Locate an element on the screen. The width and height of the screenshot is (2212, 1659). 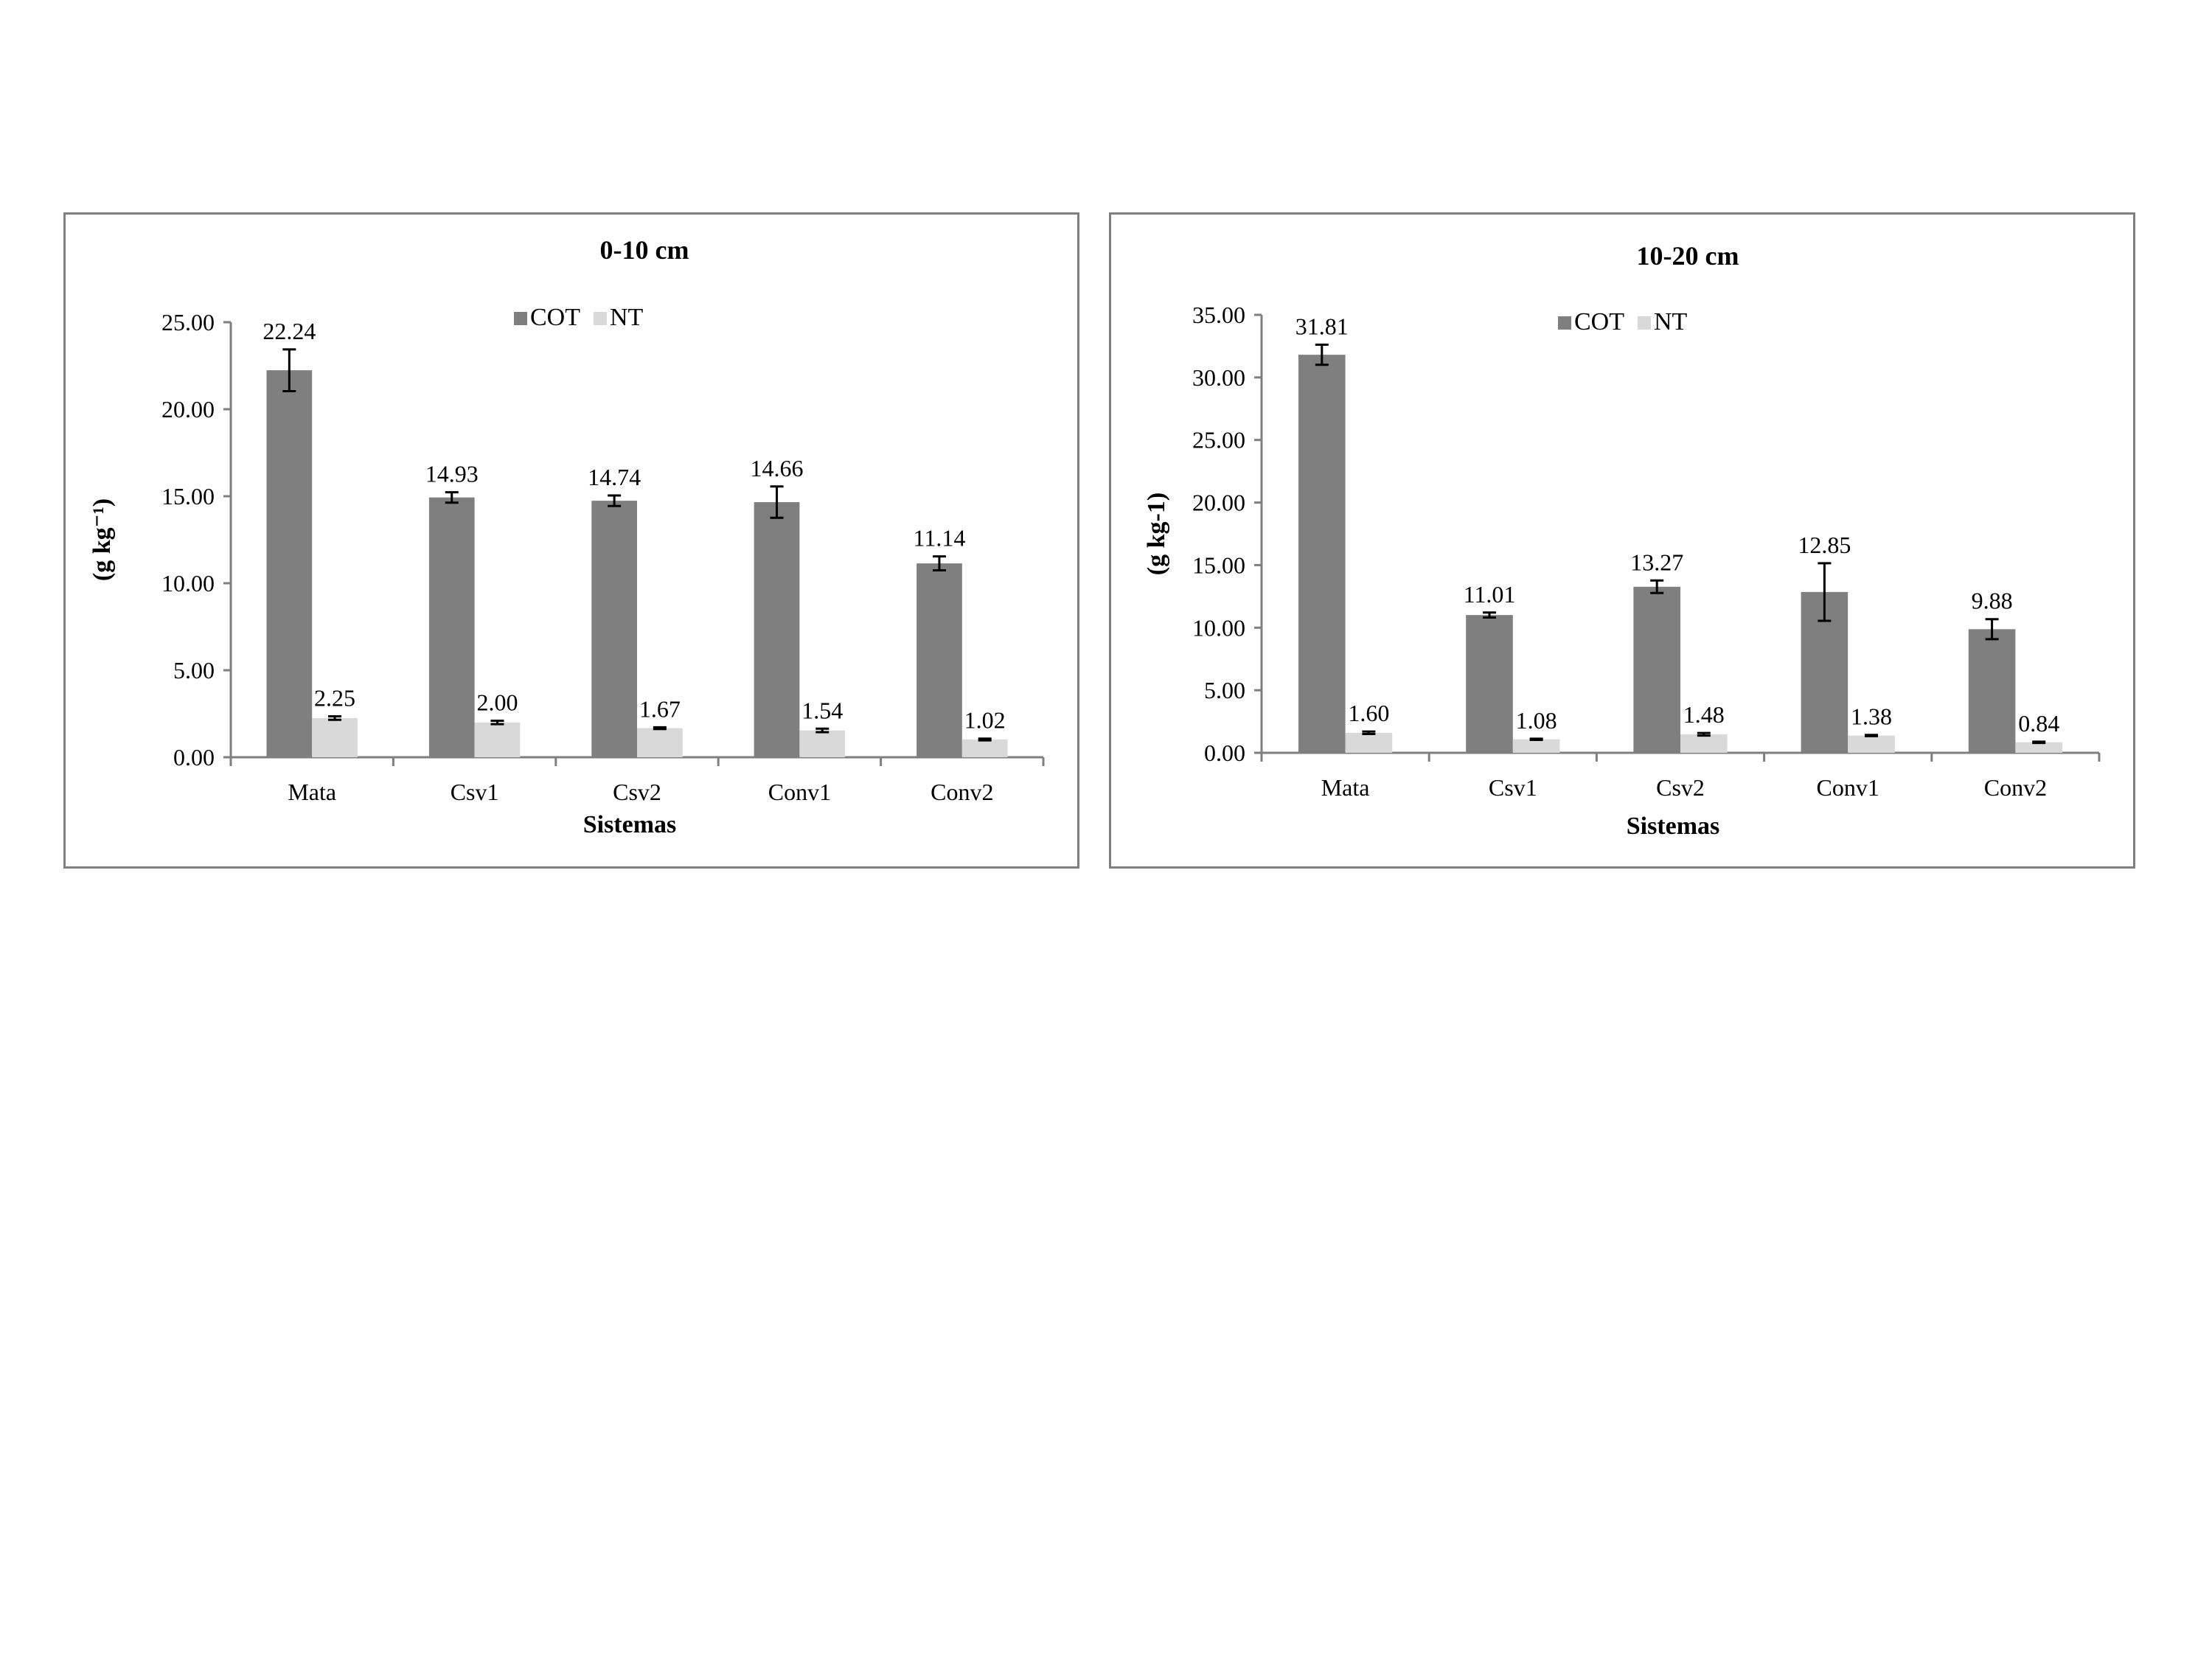
chart-title: 10-20 cm is located at coordinates (1688, 256).